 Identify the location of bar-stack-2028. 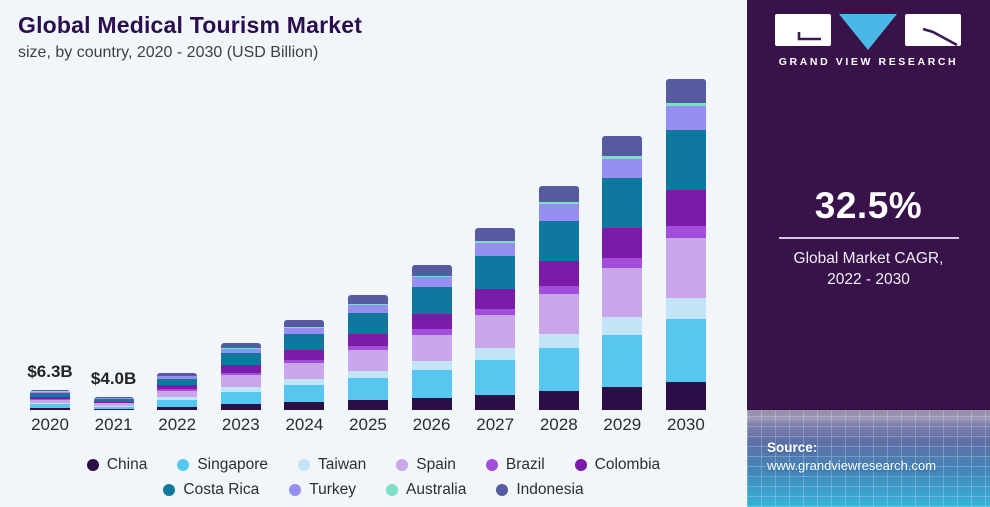
(558, 298).